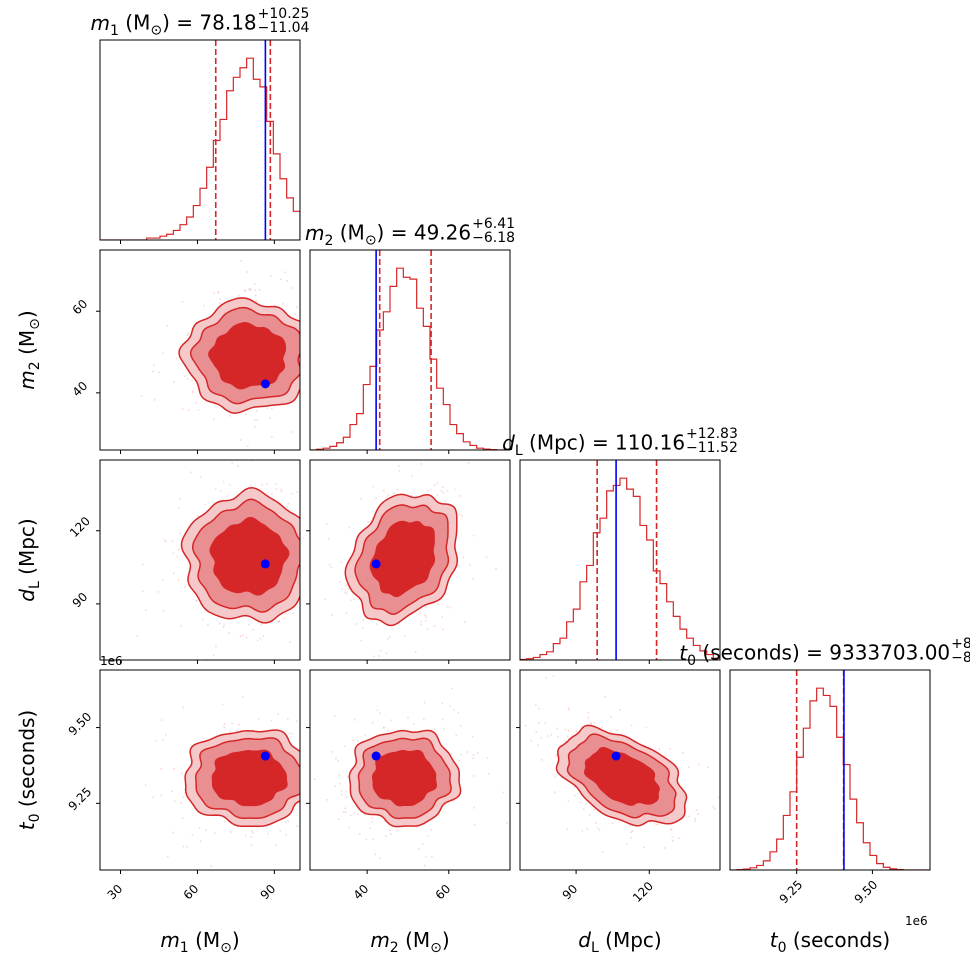  What do you see at coordinates (27, 826) in the screenshot?
I see `symbol-letter: t` at bounding box center [27, 826].